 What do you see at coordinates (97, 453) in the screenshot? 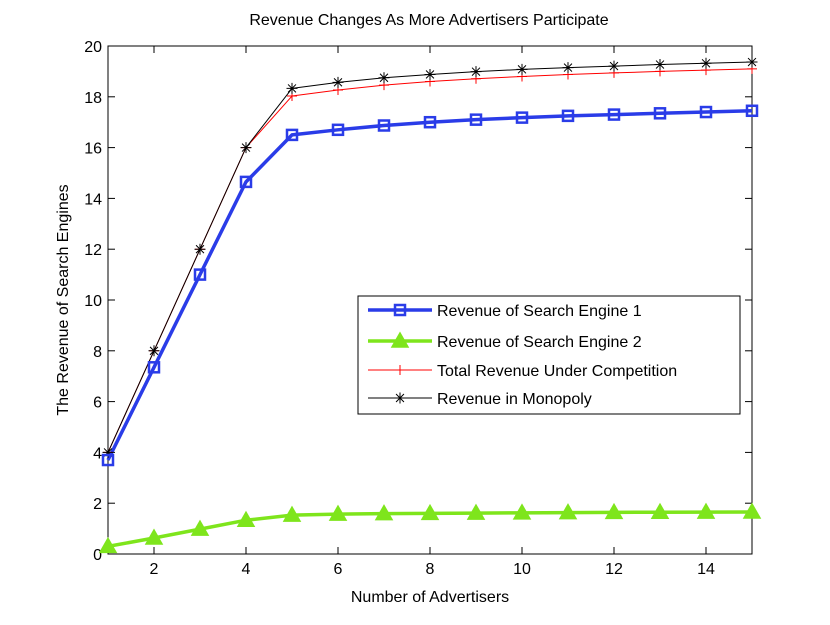
I see `y-tick-label: 4` at bounding box center [97, 453].